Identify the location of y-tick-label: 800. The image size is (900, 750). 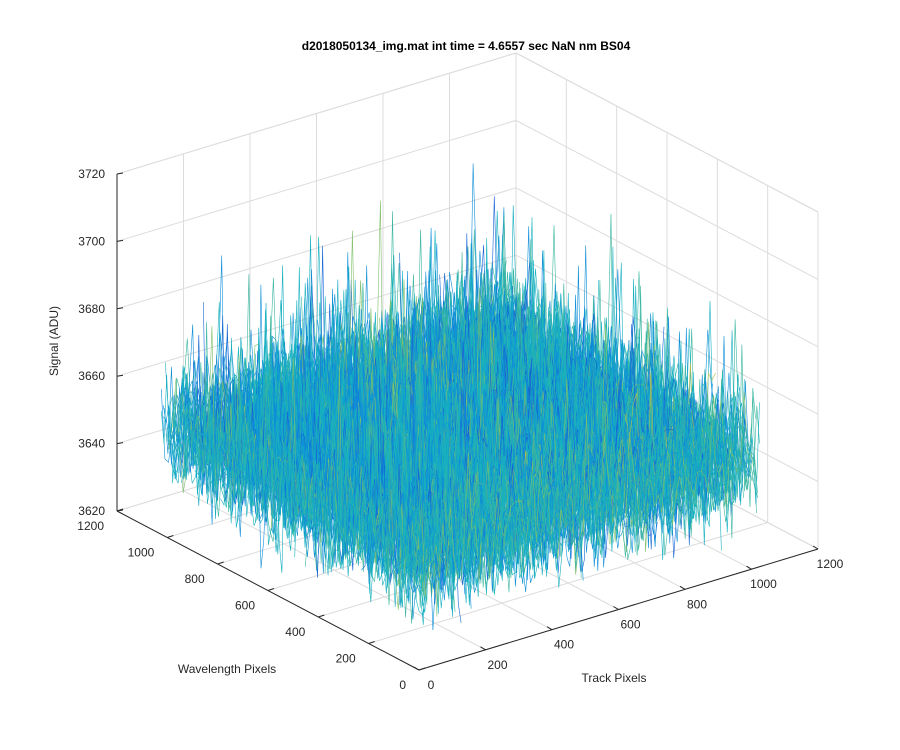
(195, 579).